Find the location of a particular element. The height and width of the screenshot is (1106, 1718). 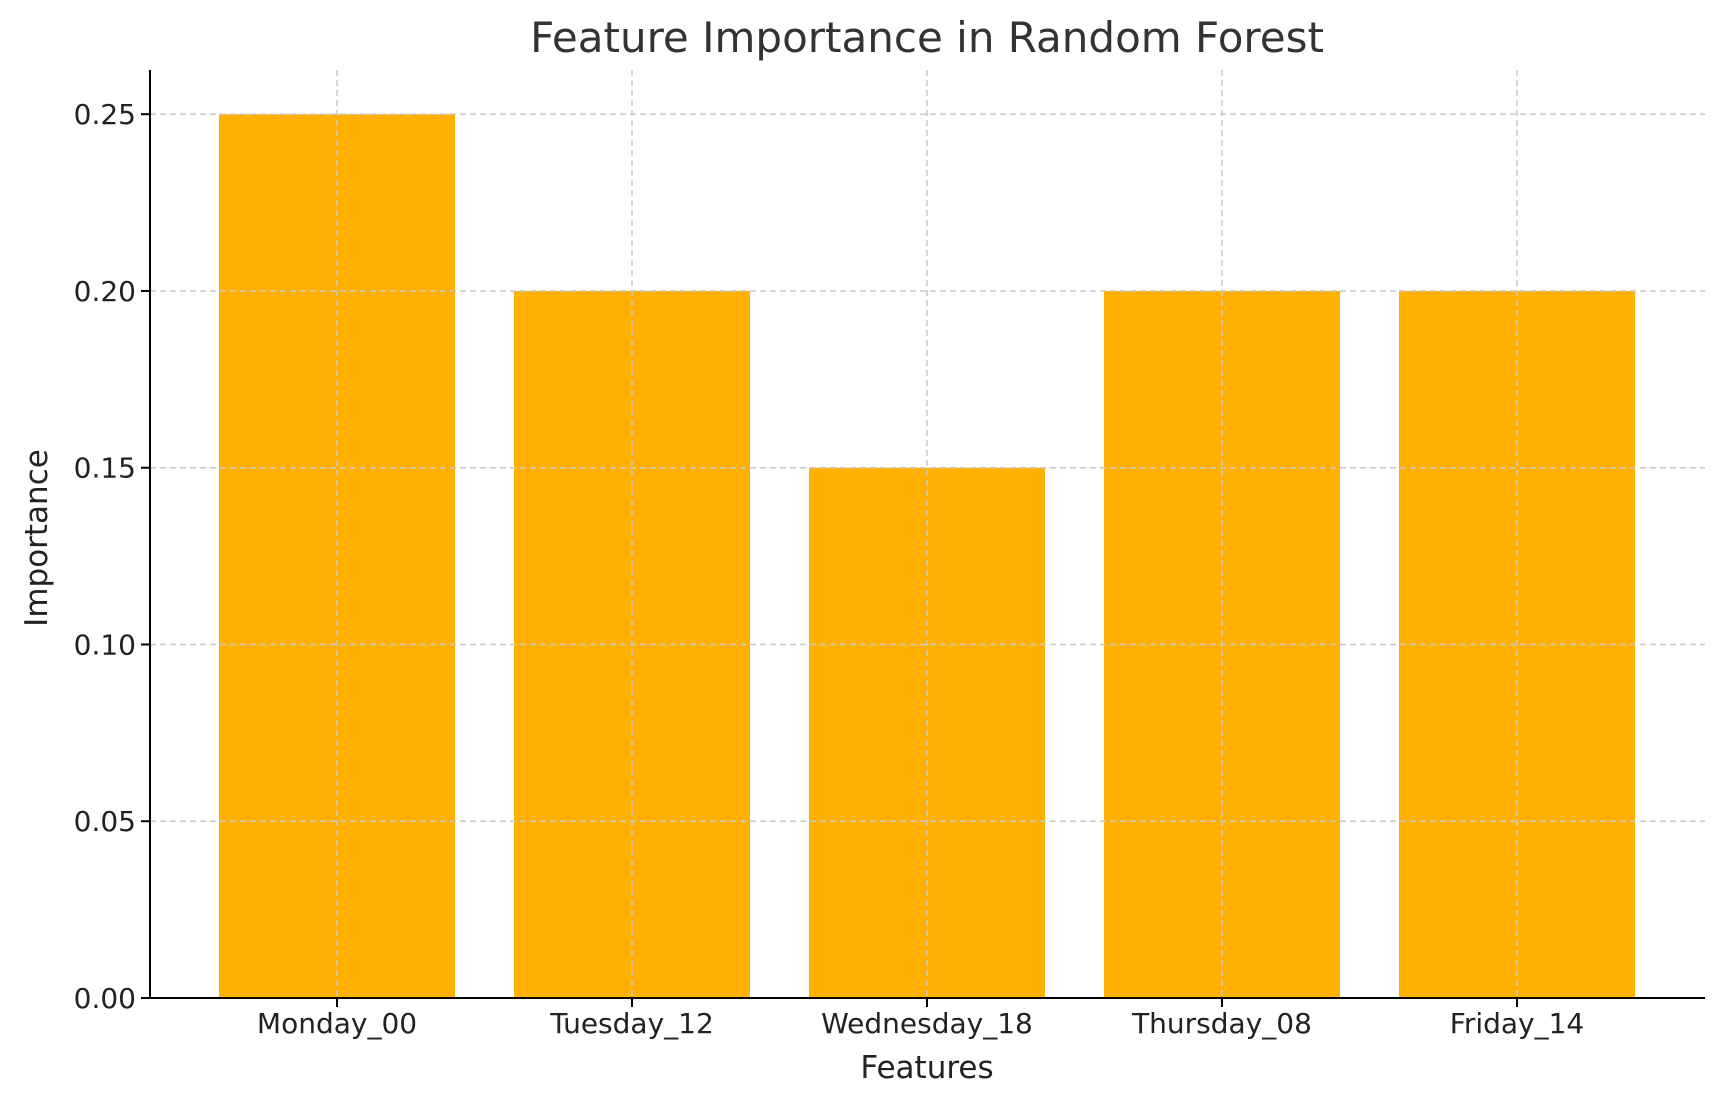

y-tick-label: 0.15 is located at coordinates (105, 468).